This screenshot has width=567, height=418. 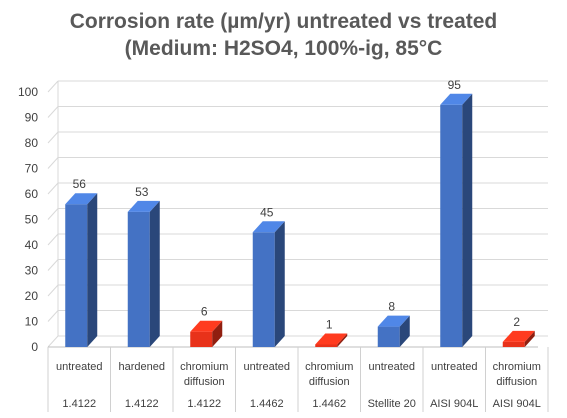 What do you see at coordinates (142, 192) in the screenshot?
I see `bar-value-label: 53` at bounding box center [142, 192].